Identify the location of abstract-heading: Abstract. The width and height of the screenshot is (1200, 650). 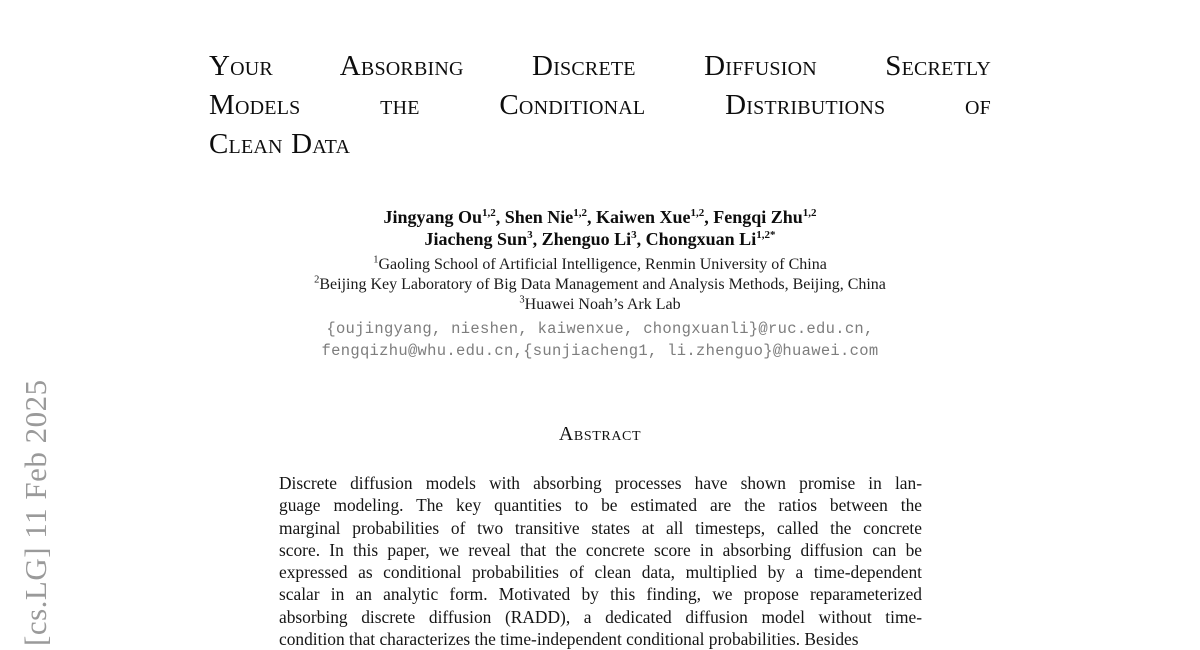
(600, 434).